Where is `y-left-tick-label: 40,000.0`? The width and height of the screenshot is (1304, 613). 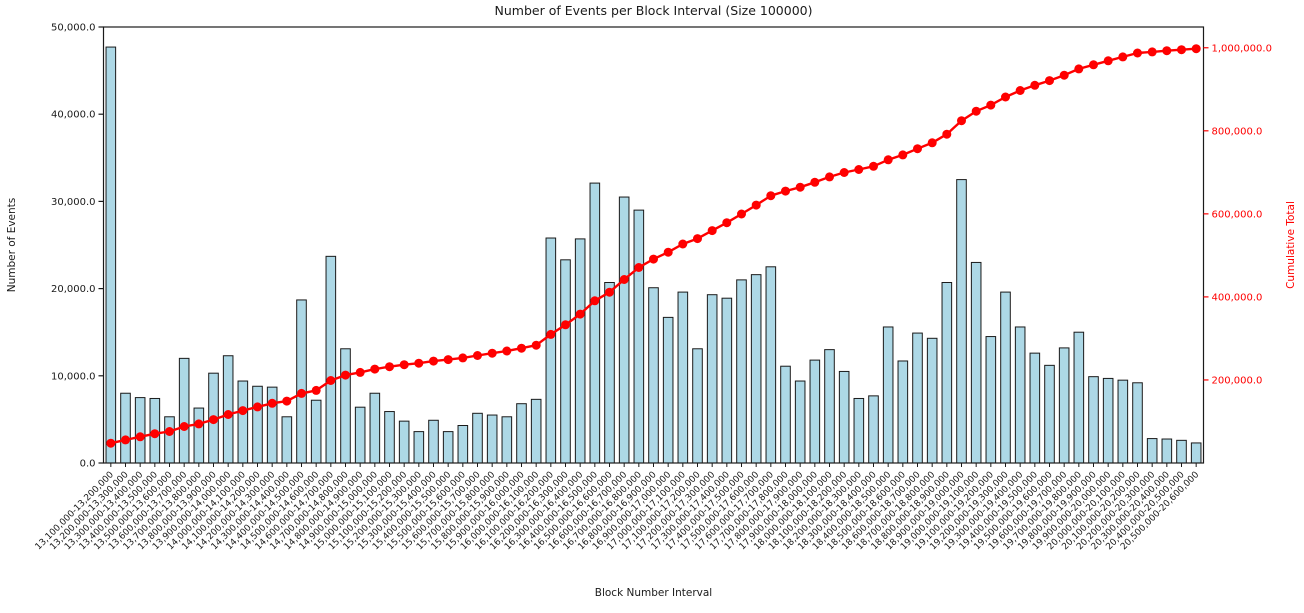
y-left-tick-label: 40,000.0 is located at coordinates (73, 115).